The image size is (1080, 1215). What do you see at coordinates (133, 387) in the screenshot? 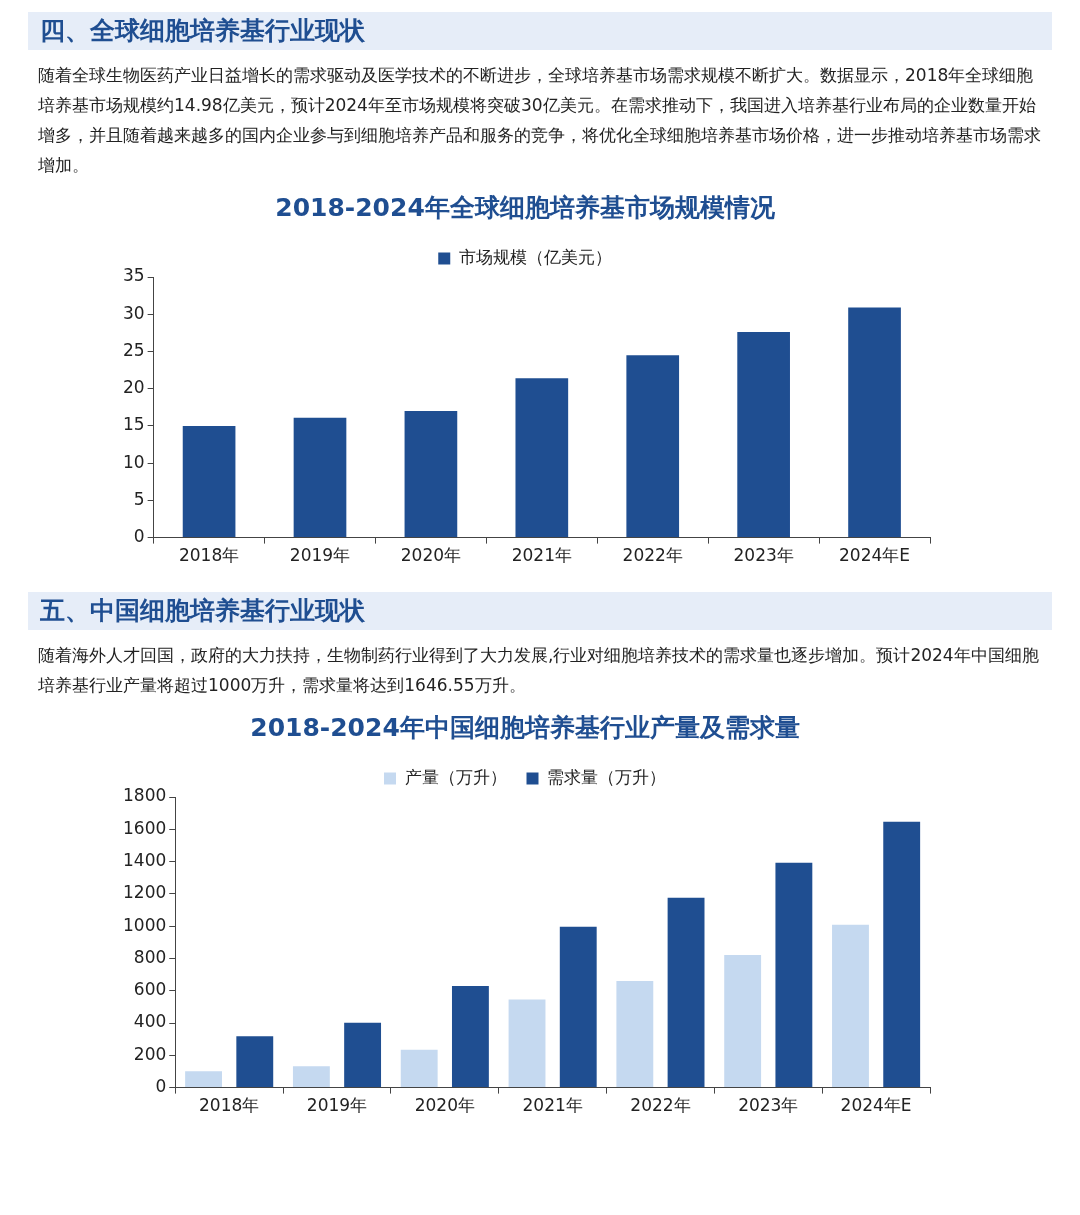
I see `y-tick-label: 20` at bounding box center [133, 387].